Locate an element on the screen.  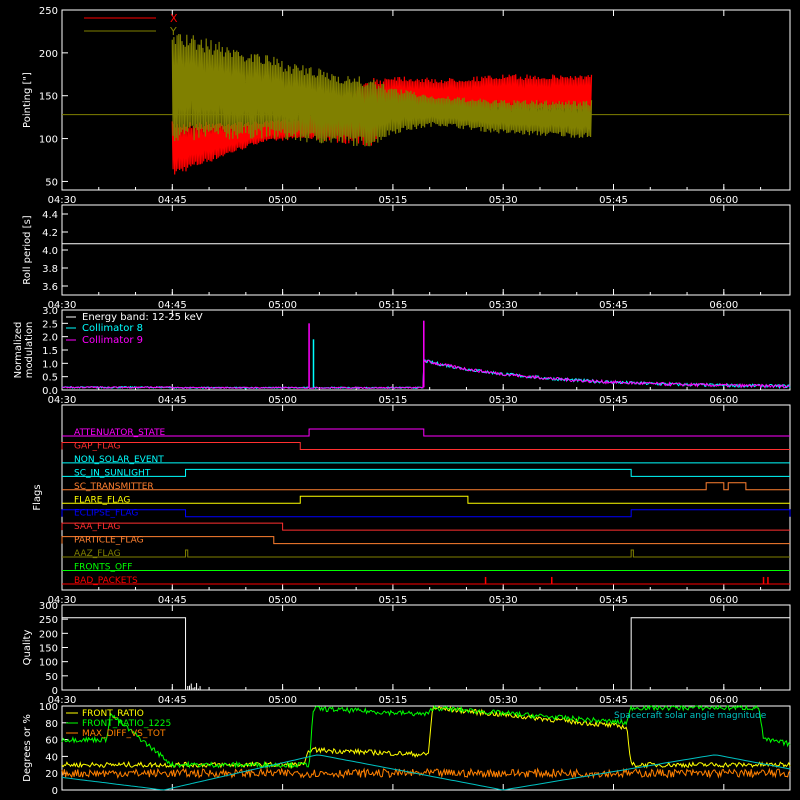
y-tick-label: 2.0 is located at coordinates (50, 338).